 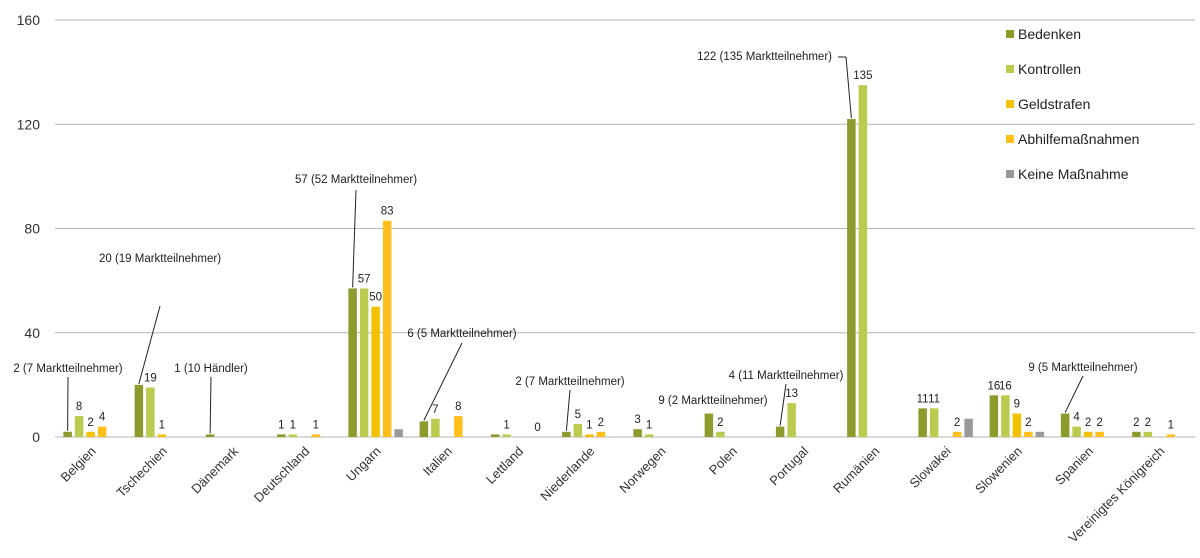 I want to click on legend-label: Keine Maßnahme, so click(x=1073, y=174).